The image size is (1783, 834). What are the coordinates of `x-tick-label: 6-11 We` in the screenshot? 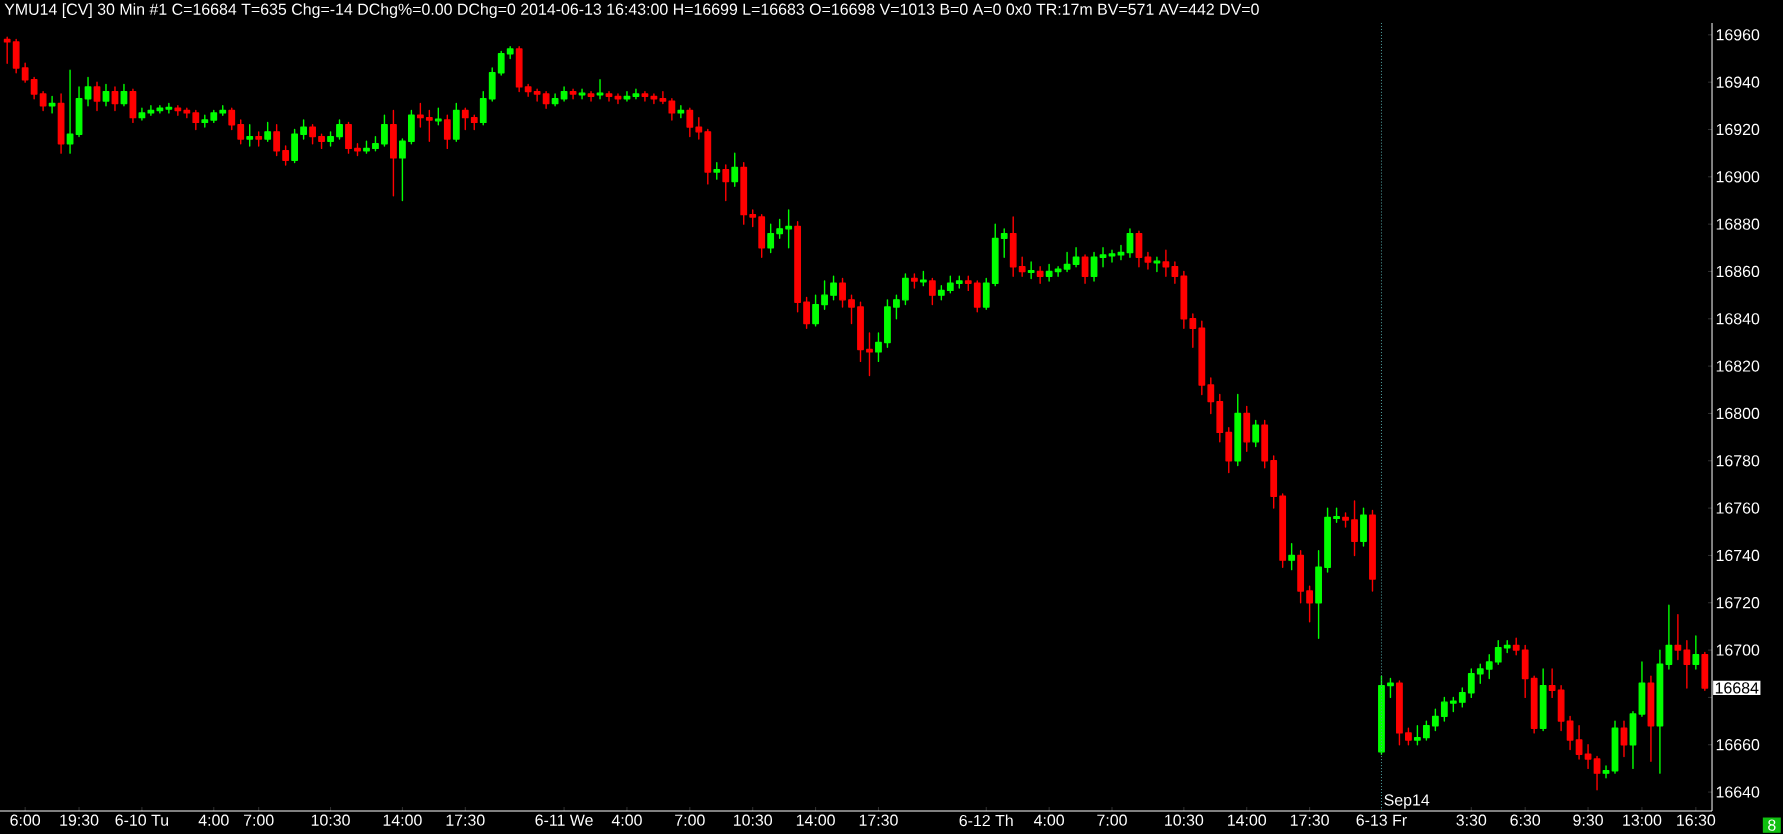 It's located at (564, 820).